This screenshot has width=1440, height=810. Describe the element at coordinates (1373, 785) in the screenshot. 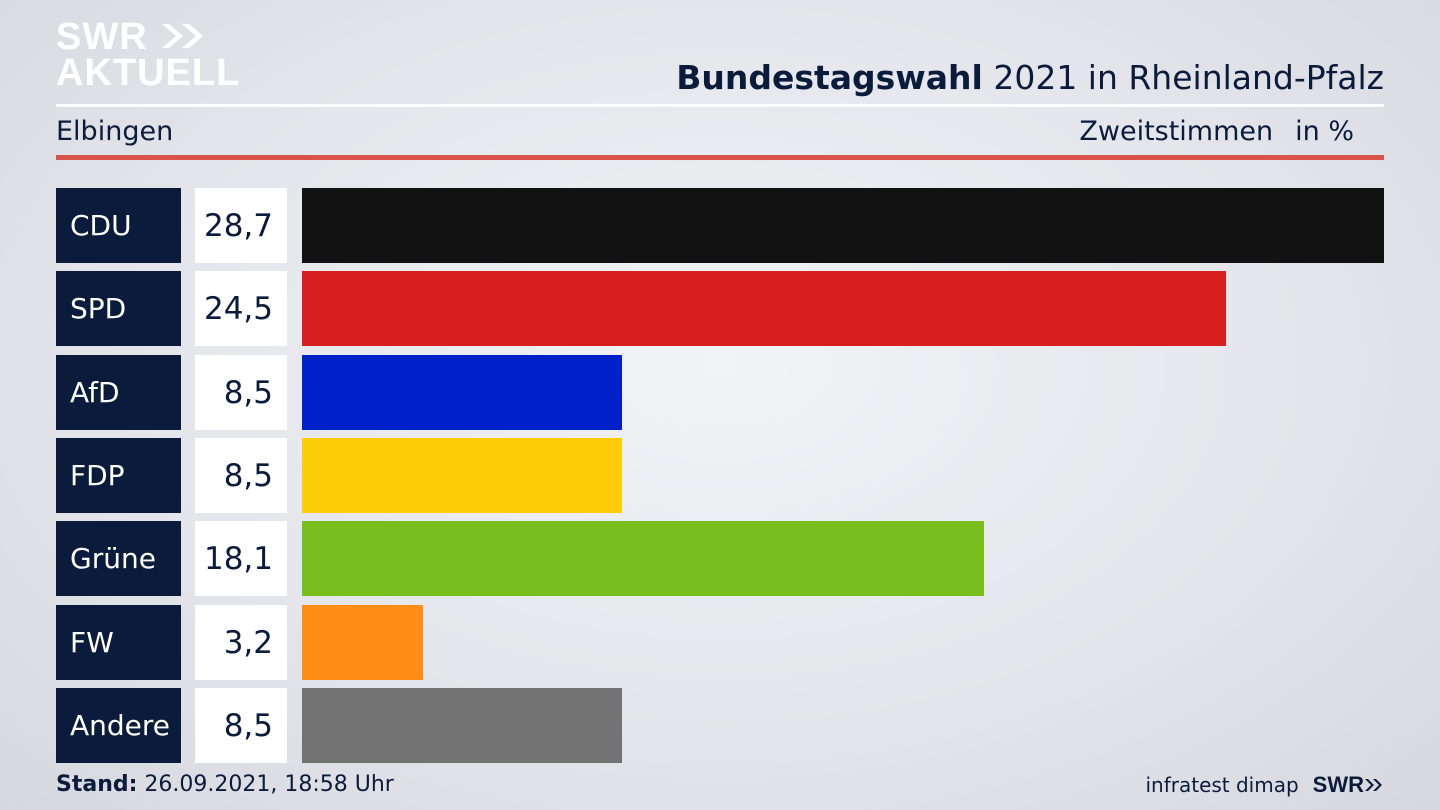

I see `footer-chevron-icon` at that location.